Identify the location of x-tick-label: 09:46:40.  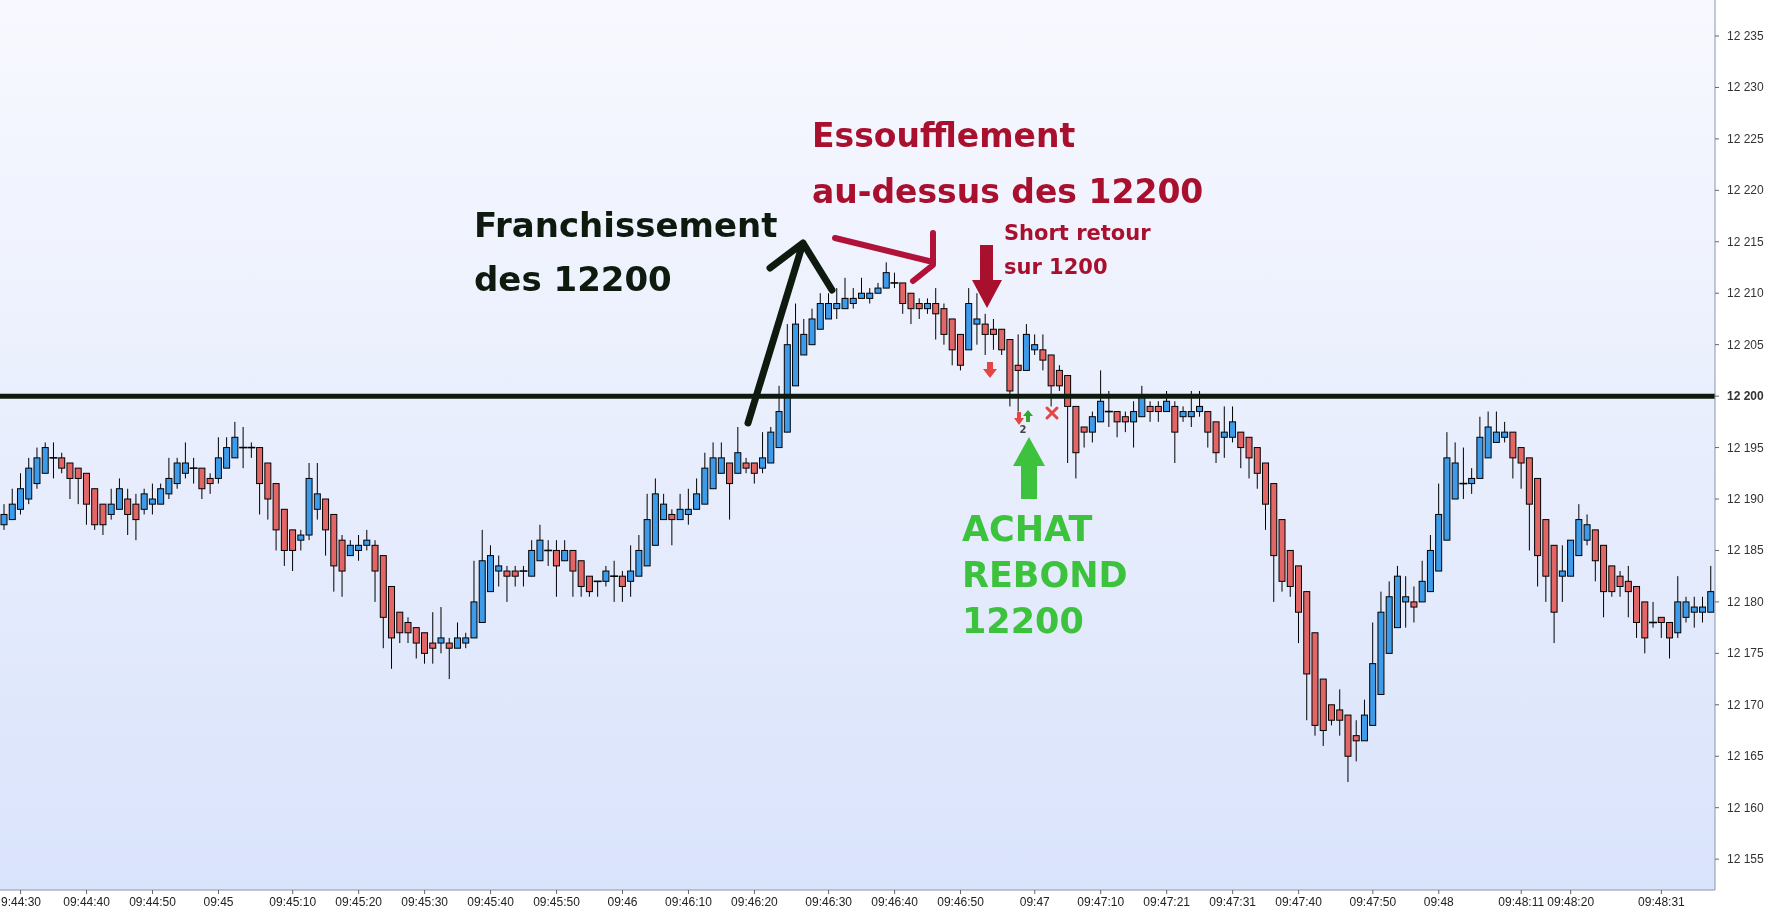
(895, 902).